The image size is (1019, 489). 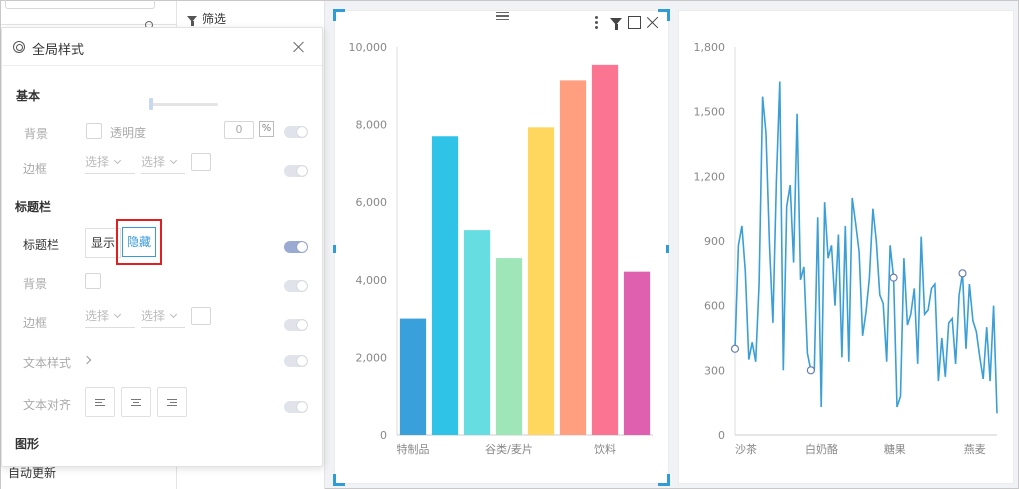 What do you see at coordinates (100, 402) in the screenshot?
I see `align-left-button` at bounding box center [100, 402].